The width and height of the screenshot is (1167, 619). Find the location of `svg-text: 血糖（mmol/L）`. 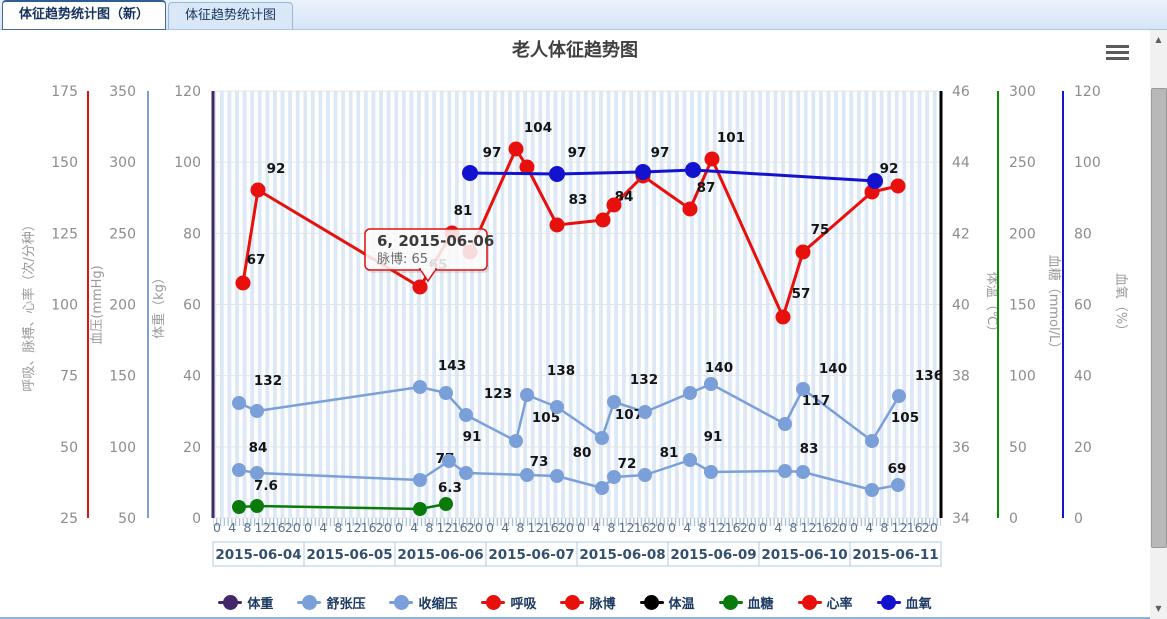

svg-text: 血糖（mmol/L） is located at coordinates (1054, 305).